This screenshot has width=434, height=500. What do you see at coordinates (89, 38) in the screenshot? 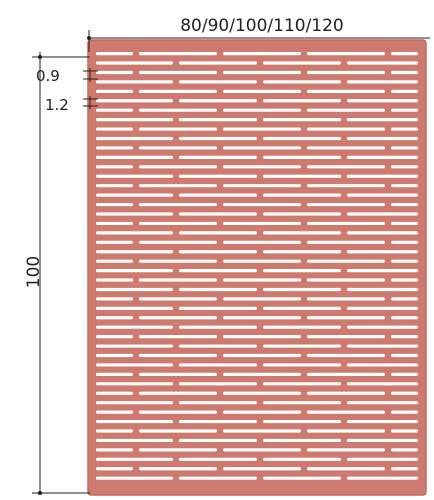
I see `width-dimension-dot` at bounding box center [89, 38].